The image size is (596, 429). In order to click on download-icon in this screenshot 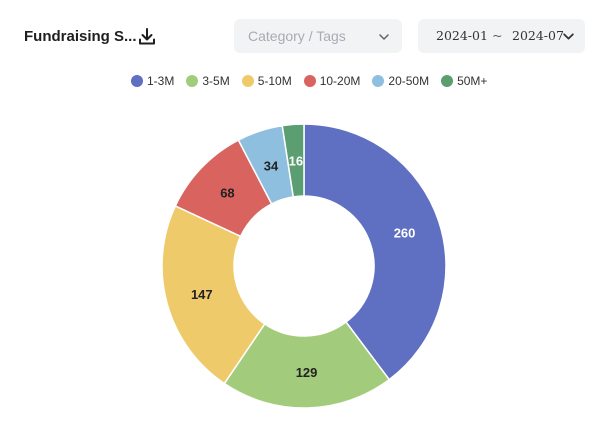, I will do `click(147, 37)`.